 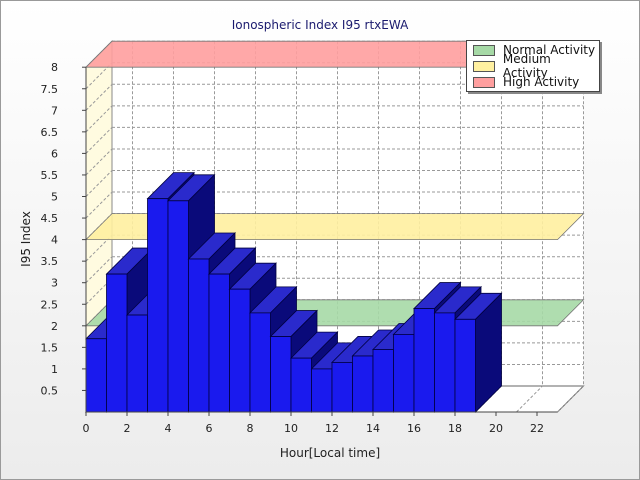 What do you see at coordinates (127, 428) in the screenshot?
I see `x-tick-label: 2` at bounding box center [127, 428].